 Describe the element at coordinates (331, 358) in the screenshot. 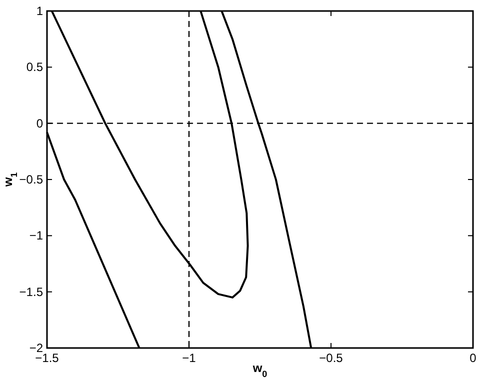

I see `x-tick-label: −0.5` at that location.